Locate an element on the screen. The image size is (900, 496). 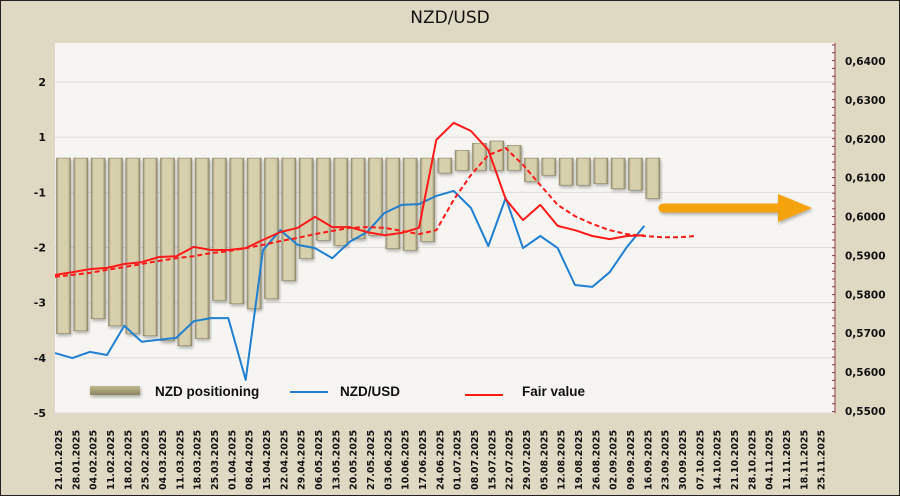
projection-arrow is located at coordinates (735, 208).